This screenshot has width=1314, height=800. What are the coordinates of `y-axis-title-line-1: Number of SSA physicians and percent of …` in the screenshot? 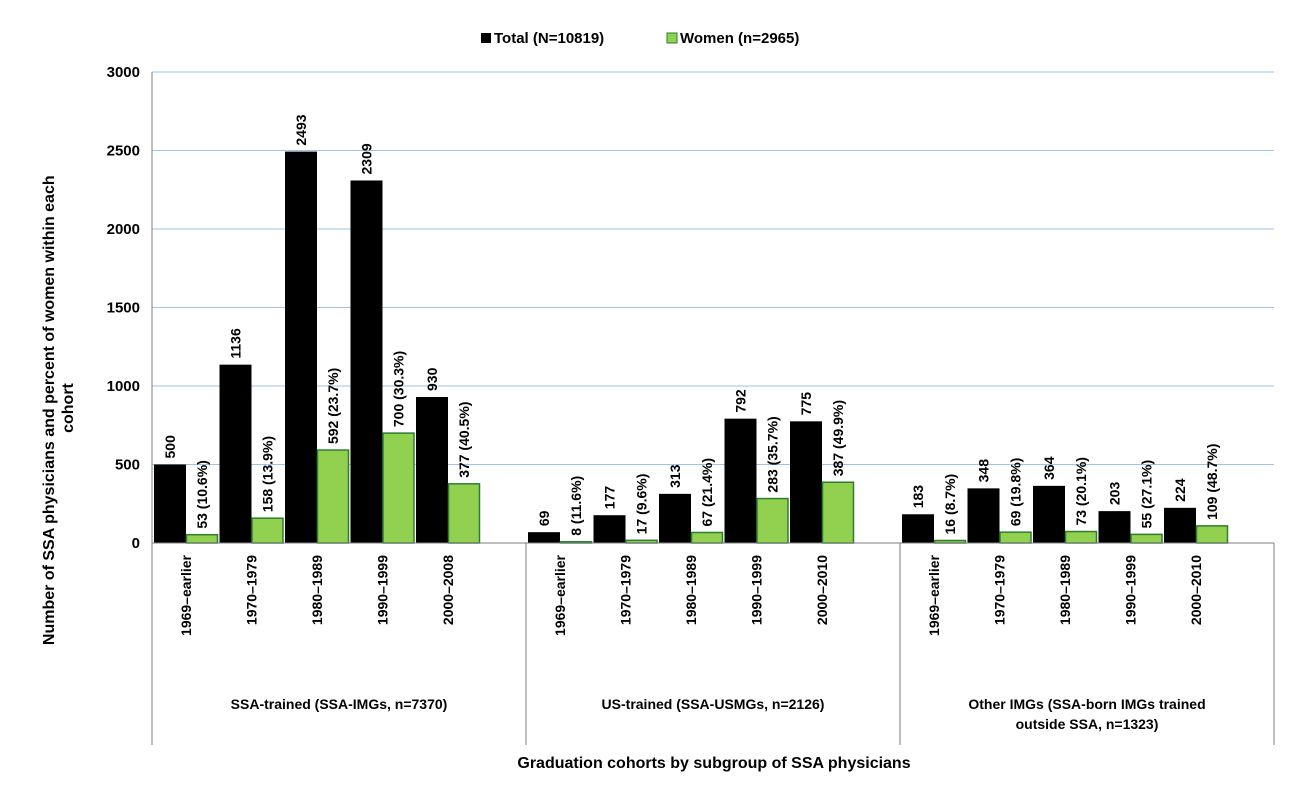 It's located at (49, 410).